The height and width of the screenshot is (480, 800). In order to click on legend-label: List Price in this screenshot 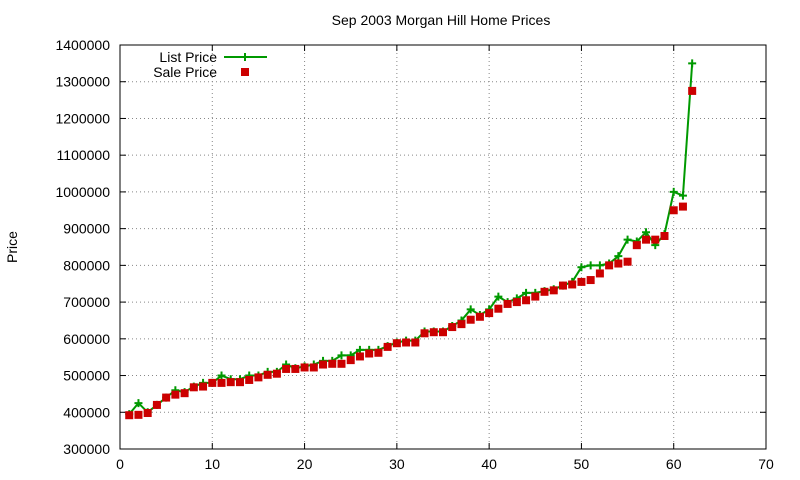, I will do `click(188, 57)`.